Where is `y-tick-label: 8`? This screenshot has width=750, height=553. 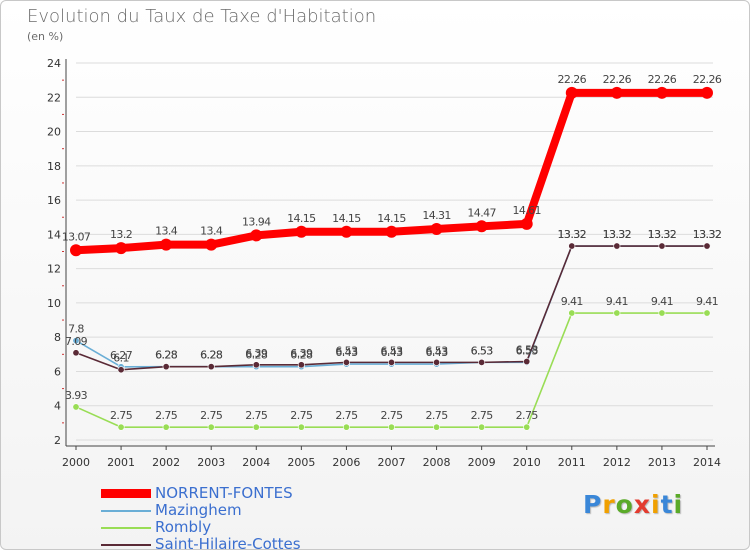
y-tick-label: 8 is located at coordinates (57, 337).